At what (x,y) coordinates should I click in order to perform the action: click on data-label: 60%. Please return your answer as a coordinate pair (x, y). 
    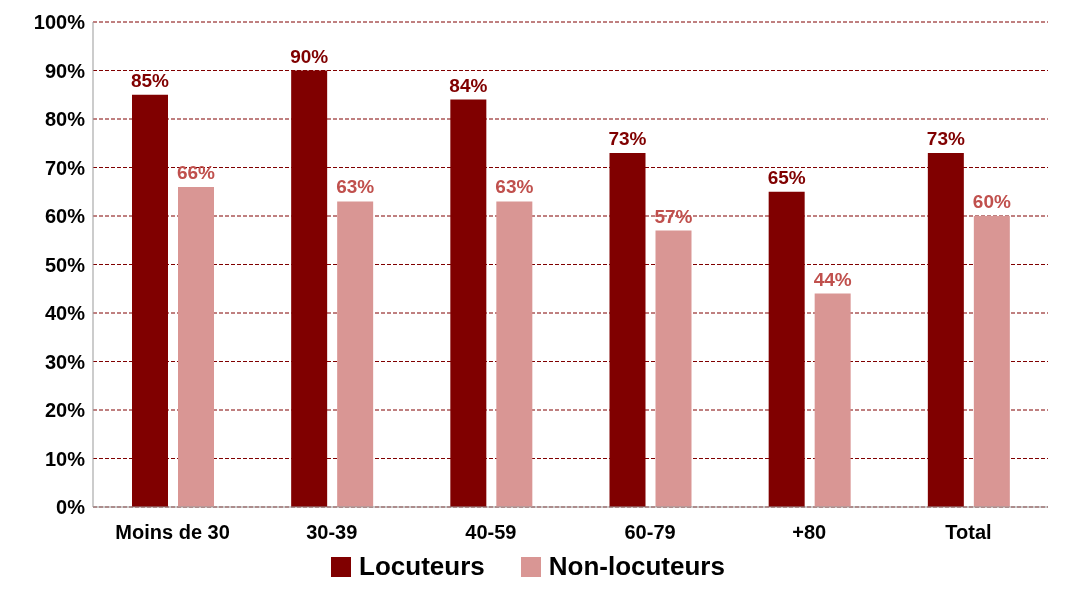
    Looking at the image, I should click on (991, 201).